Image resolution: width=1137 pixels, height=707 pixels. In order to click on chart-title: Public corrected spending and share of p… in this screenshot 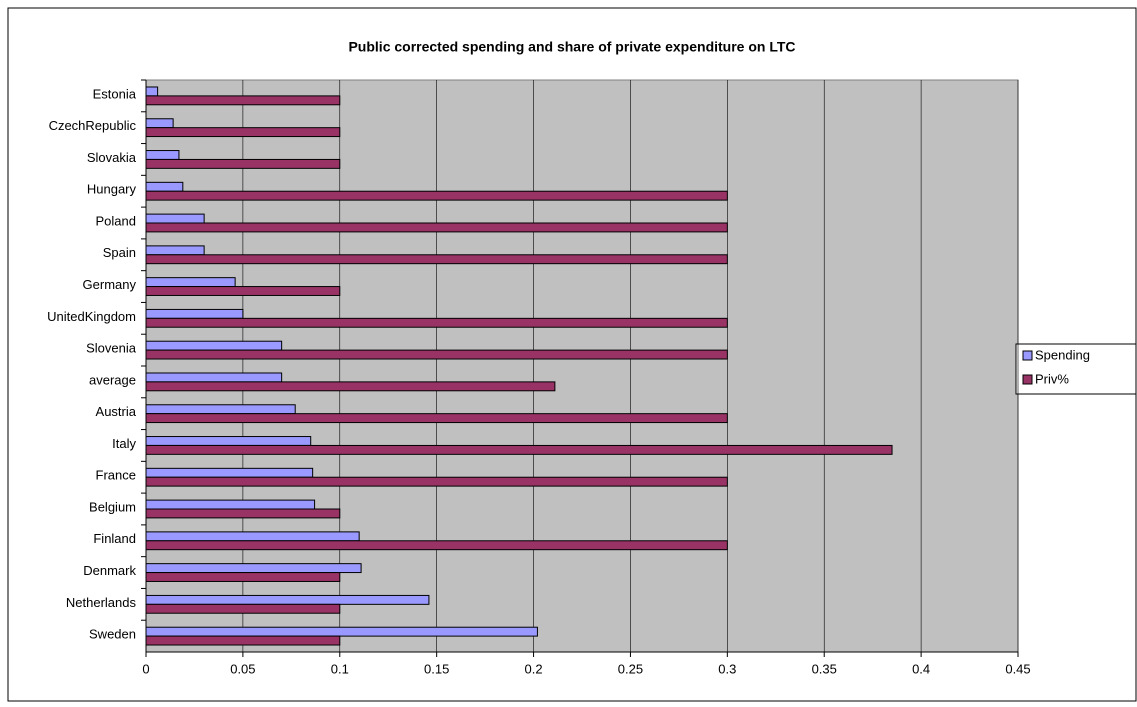, I will do `click(571, 47)`.